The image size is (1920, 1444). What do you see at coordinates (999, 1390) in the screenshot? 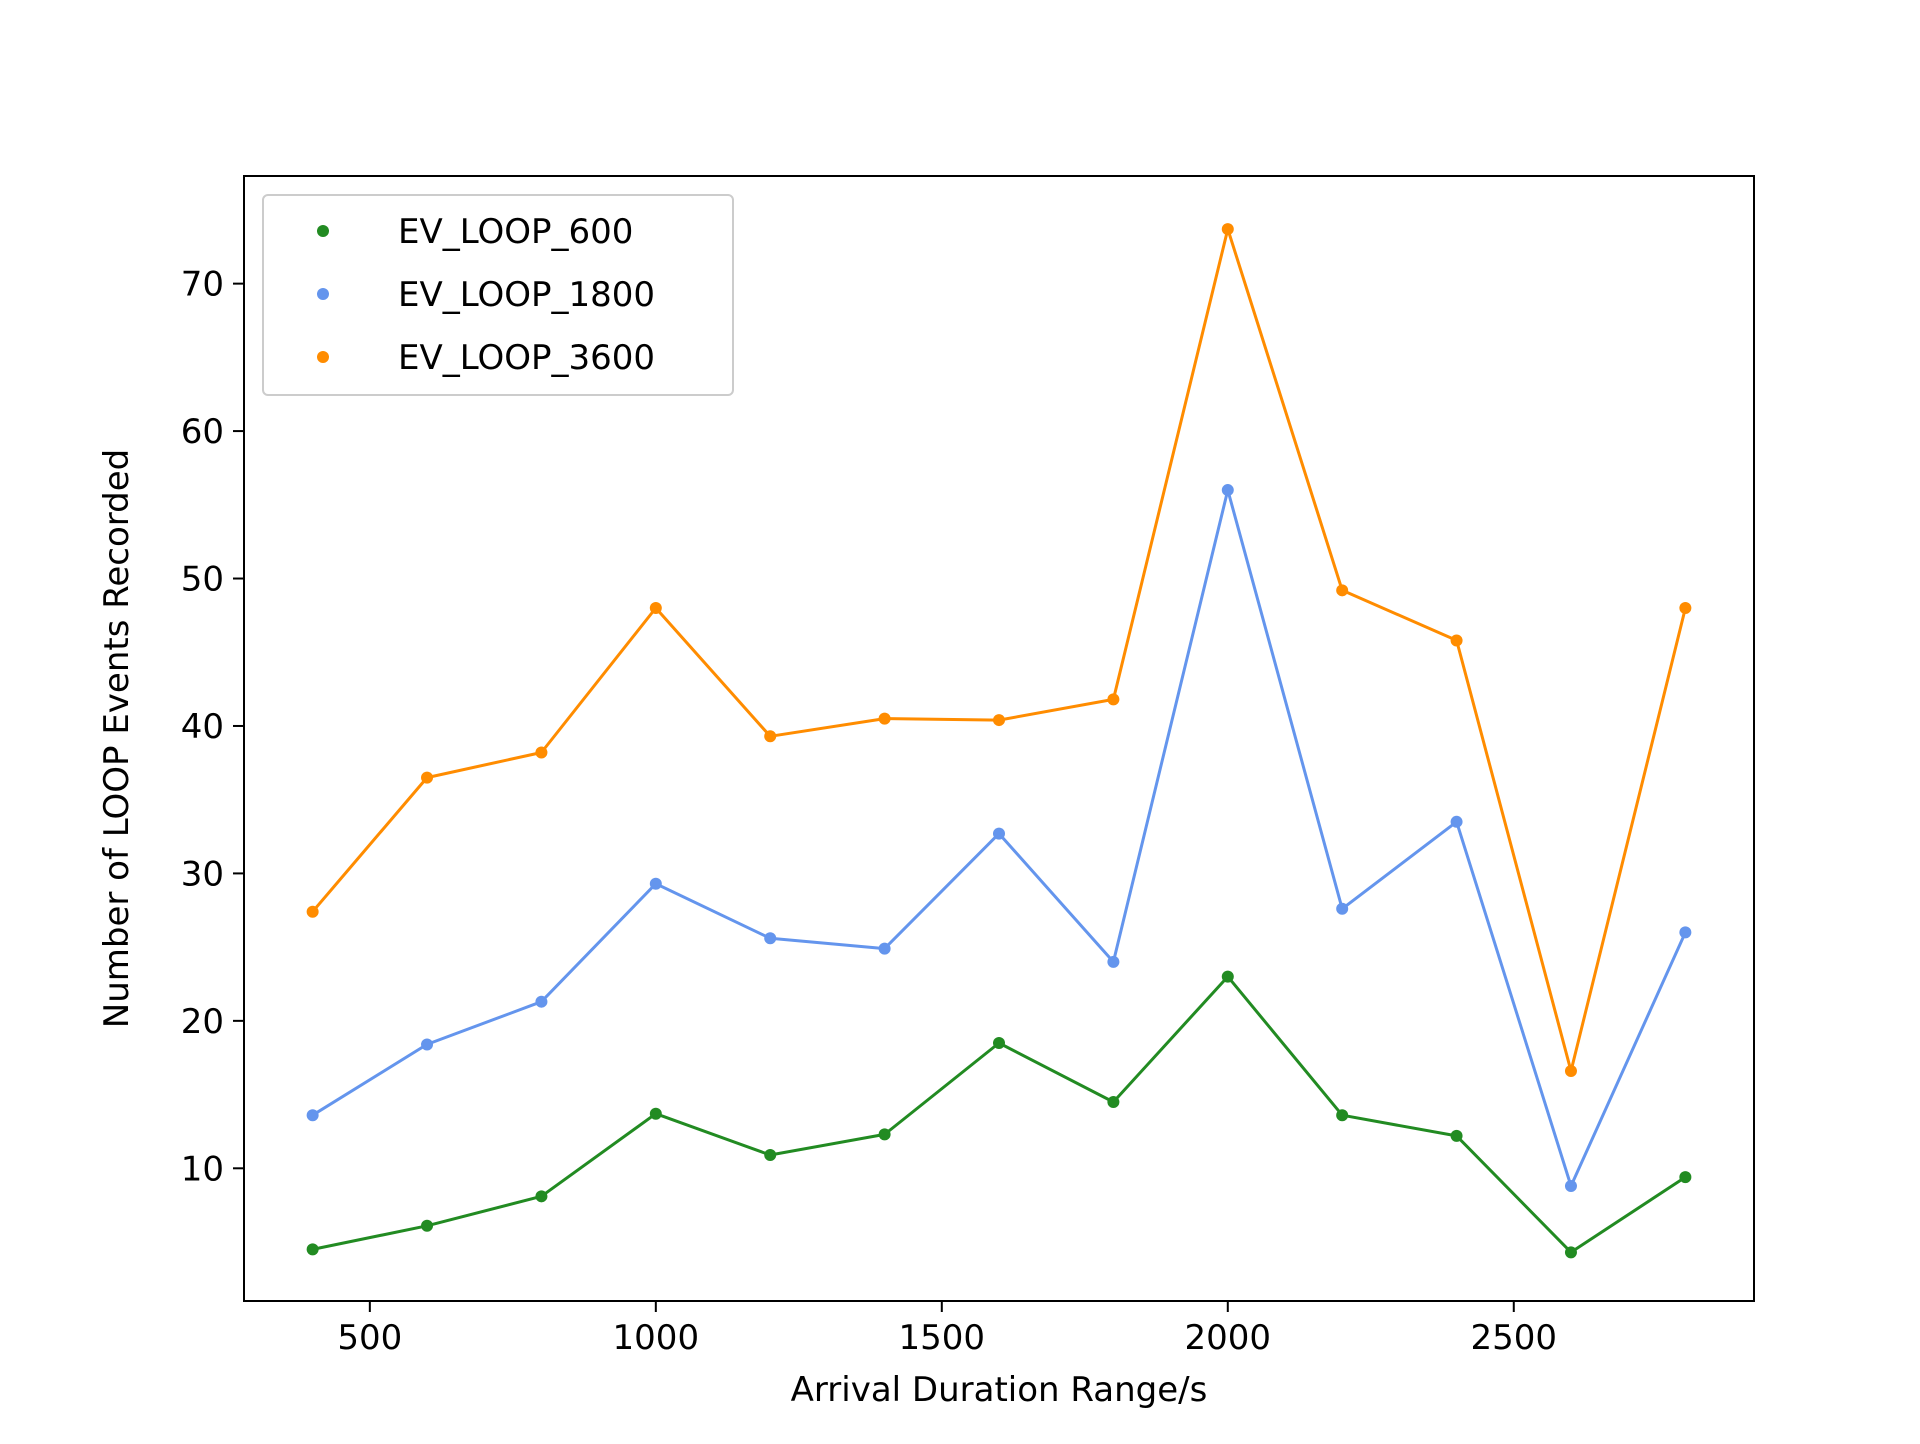
I see `x-axis-label: Arrival Duration Range/s` at bounding box center [999, 1390].